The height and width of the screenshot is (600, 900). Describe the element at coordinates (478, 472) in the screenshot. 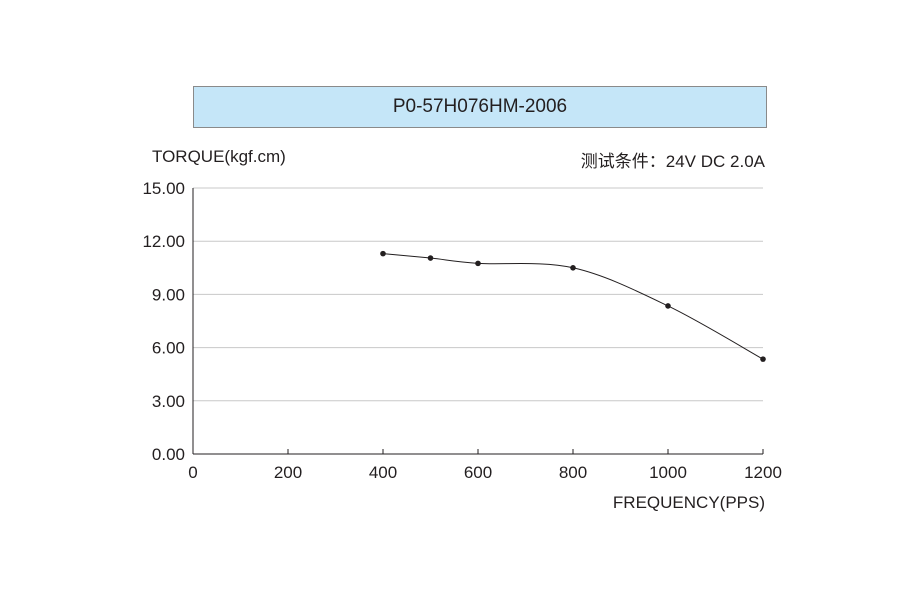

I see `x-tick-label-3: 600` at that location.